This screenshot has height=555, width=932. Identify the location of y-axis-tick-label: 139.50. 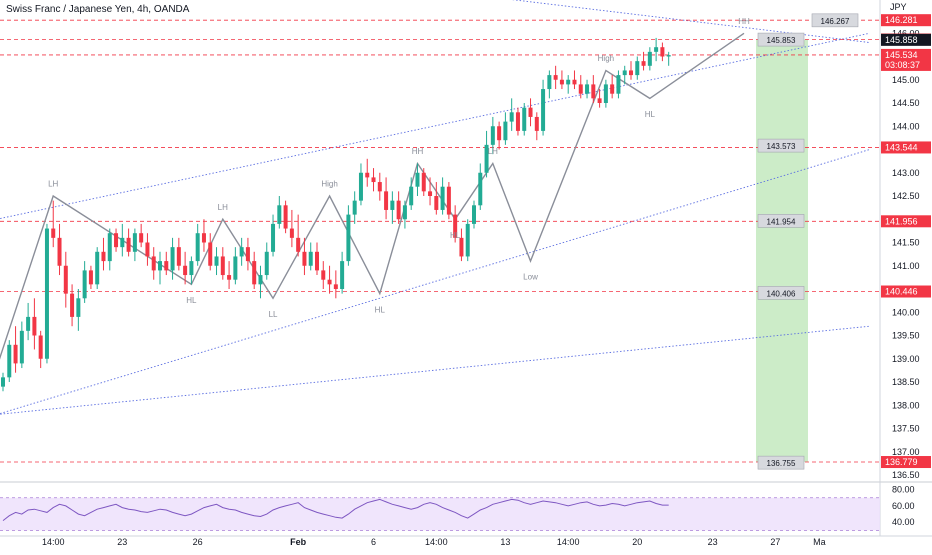
(906, 336).